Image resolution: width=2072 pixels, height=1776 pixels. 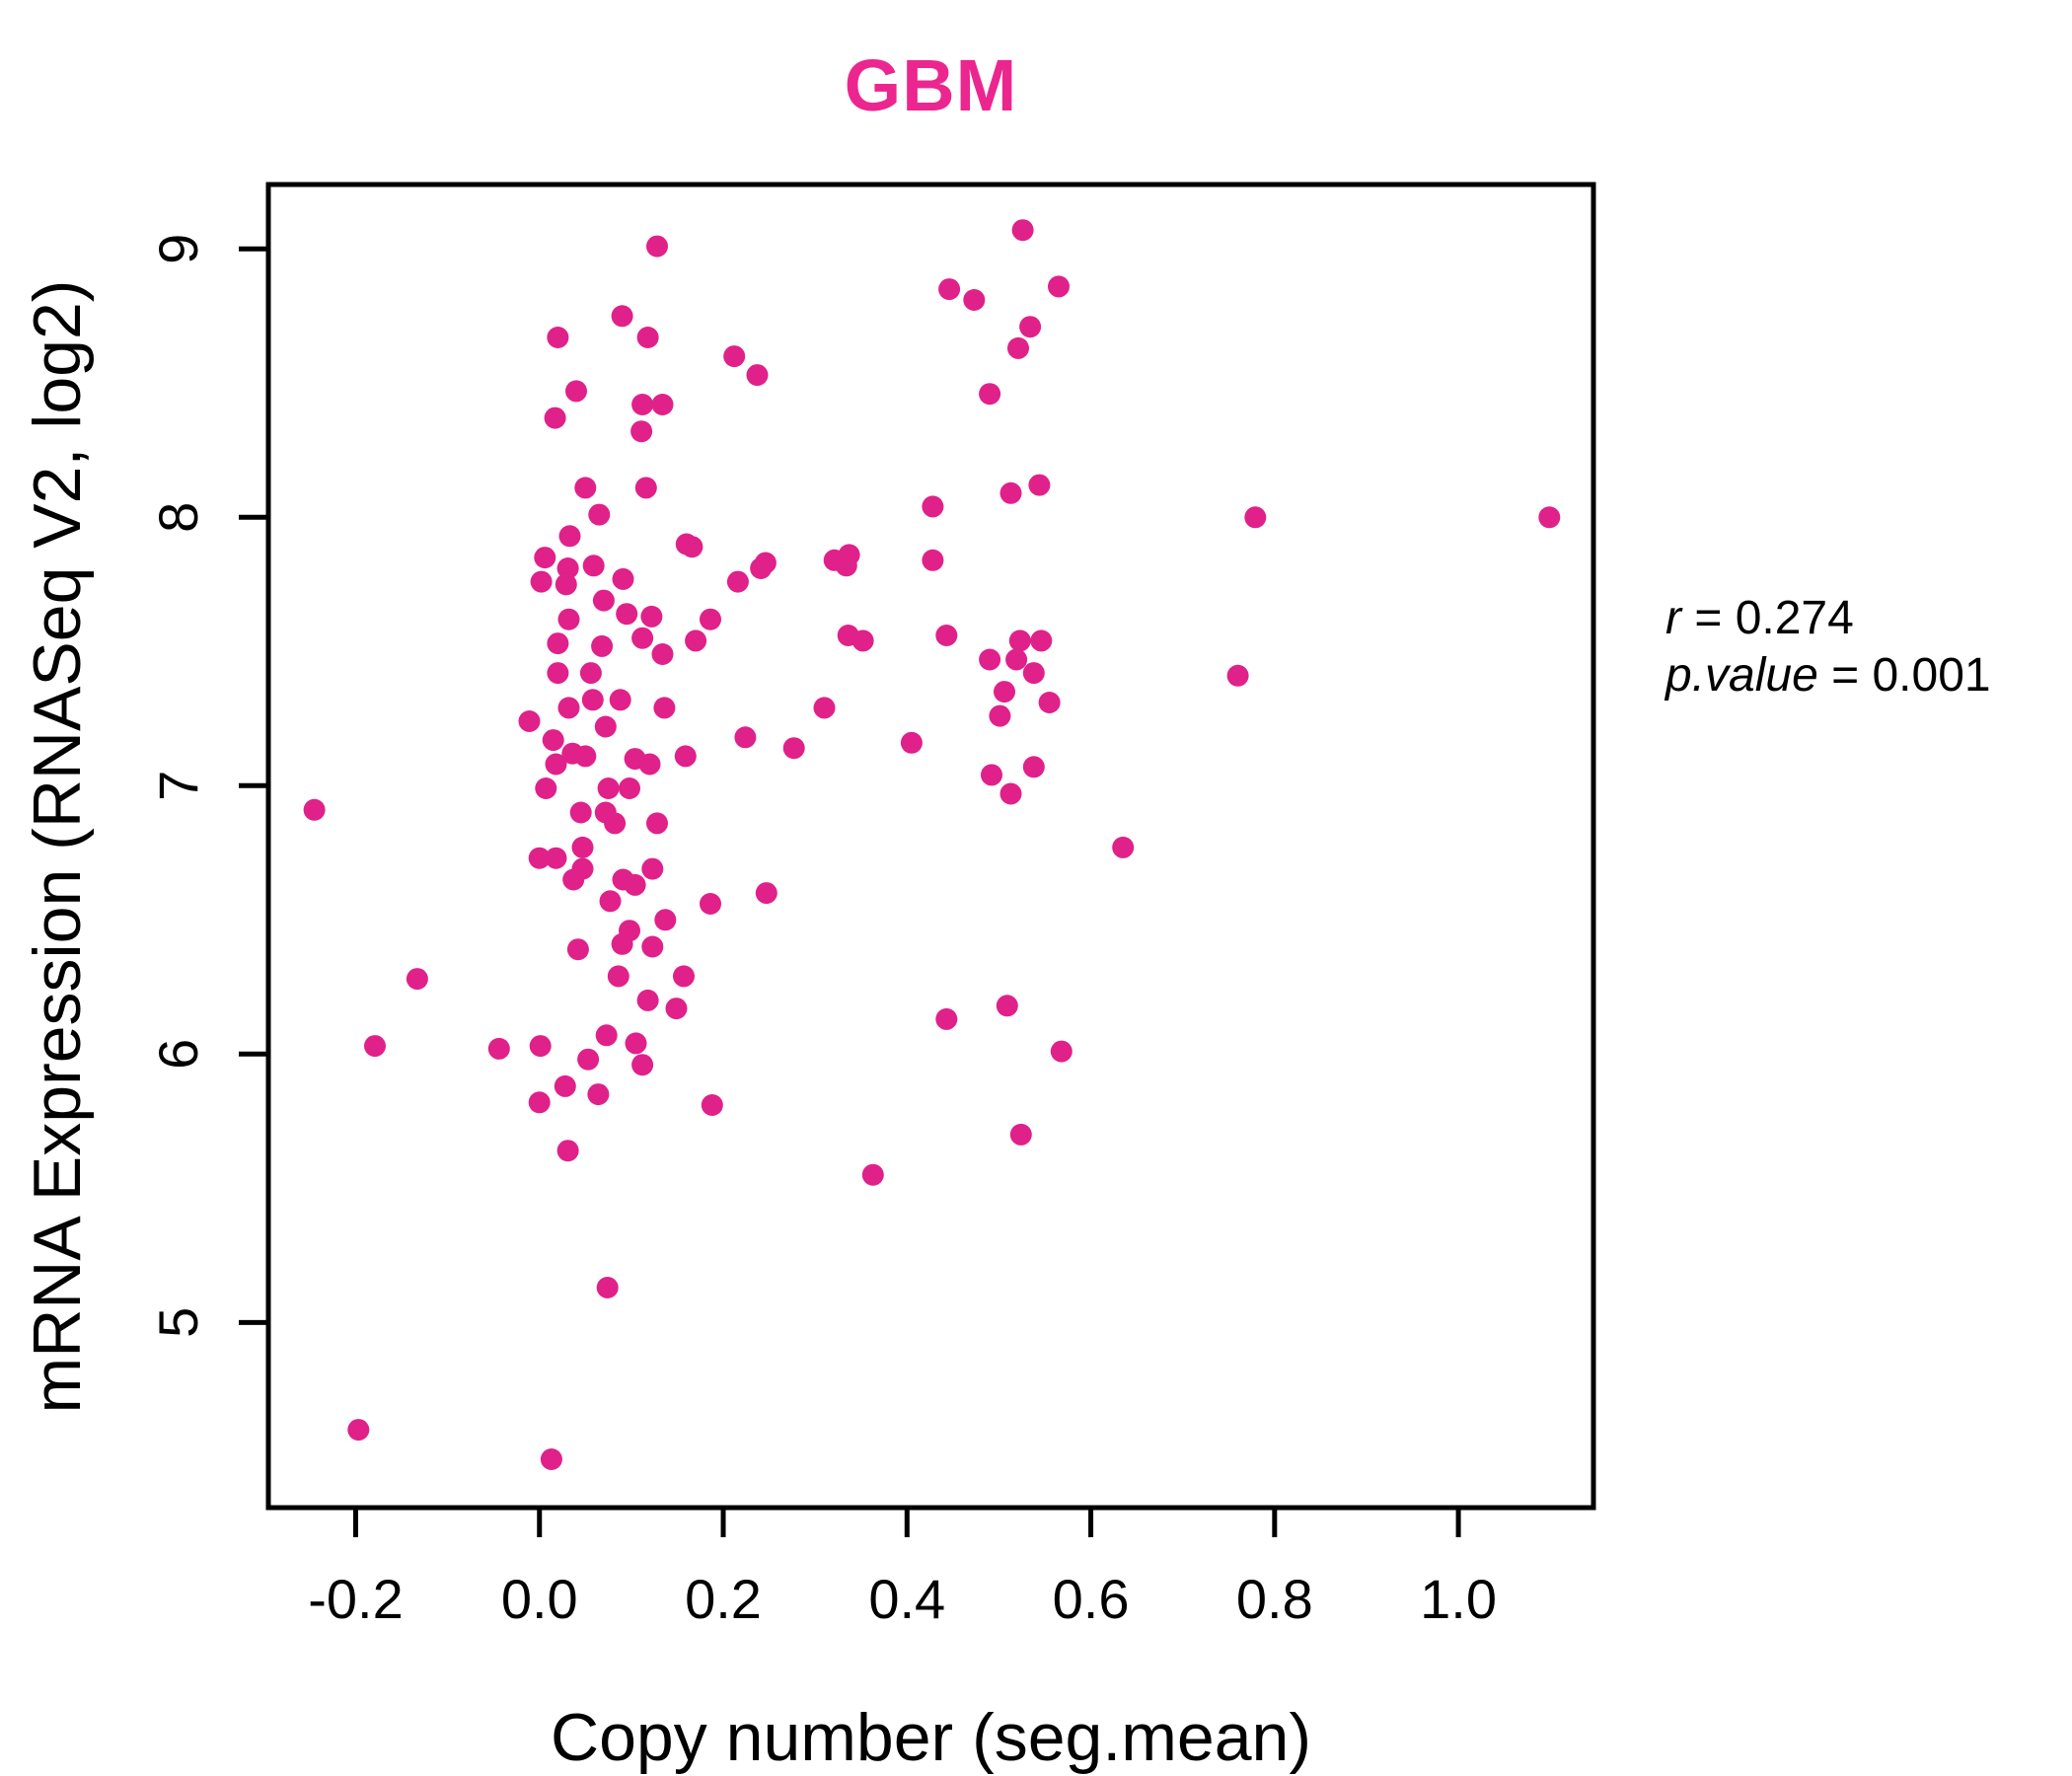 What do you see at coordinates (724, 1599) in the screenshot?
I see `x-tick-label: 0.2` at bounding box center [724, 1599].